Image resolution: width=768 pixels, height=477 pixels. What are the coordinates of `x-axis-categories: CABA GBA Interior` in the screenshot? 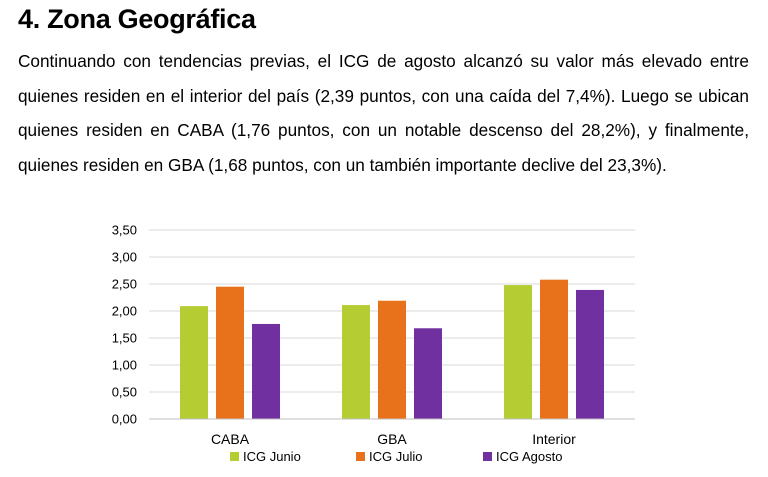 It's located at (393, 439).